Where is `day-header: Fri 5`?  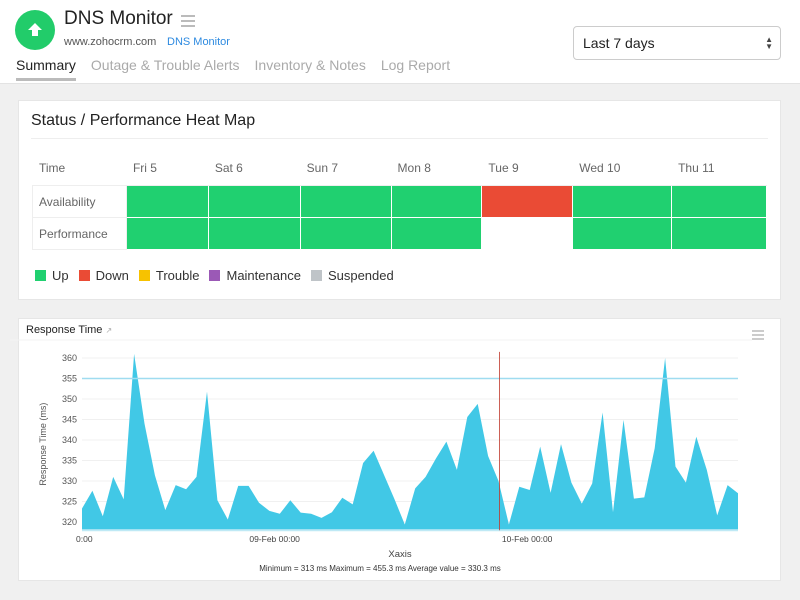
day-header: Fri 5 is located at coordinates (167, 168).